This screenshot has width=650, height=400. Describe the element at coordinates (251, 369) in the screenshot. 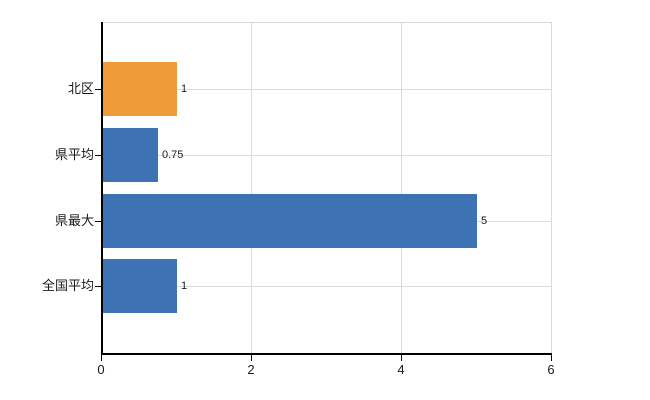

I see `x-tick-label: 2` at that location.